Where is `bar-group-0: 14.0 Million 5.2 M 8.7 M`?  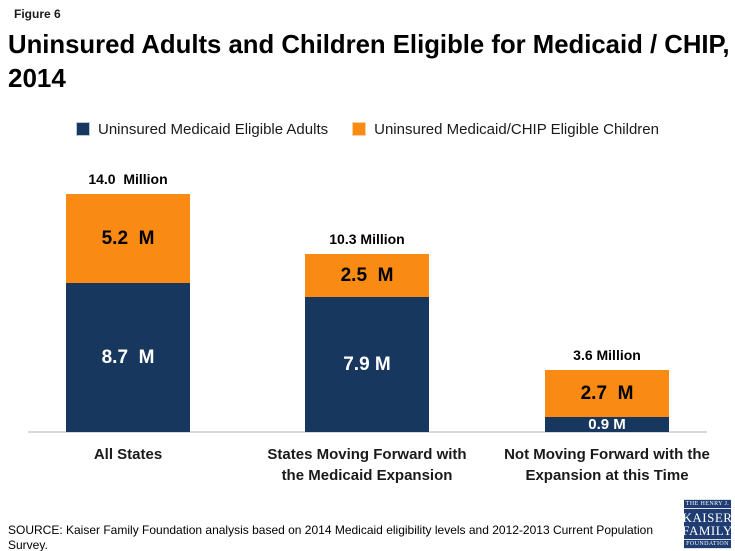 bar-group-0: 14.0 Million 5.2 M 8.7 M is located at coordinates (128, 301).